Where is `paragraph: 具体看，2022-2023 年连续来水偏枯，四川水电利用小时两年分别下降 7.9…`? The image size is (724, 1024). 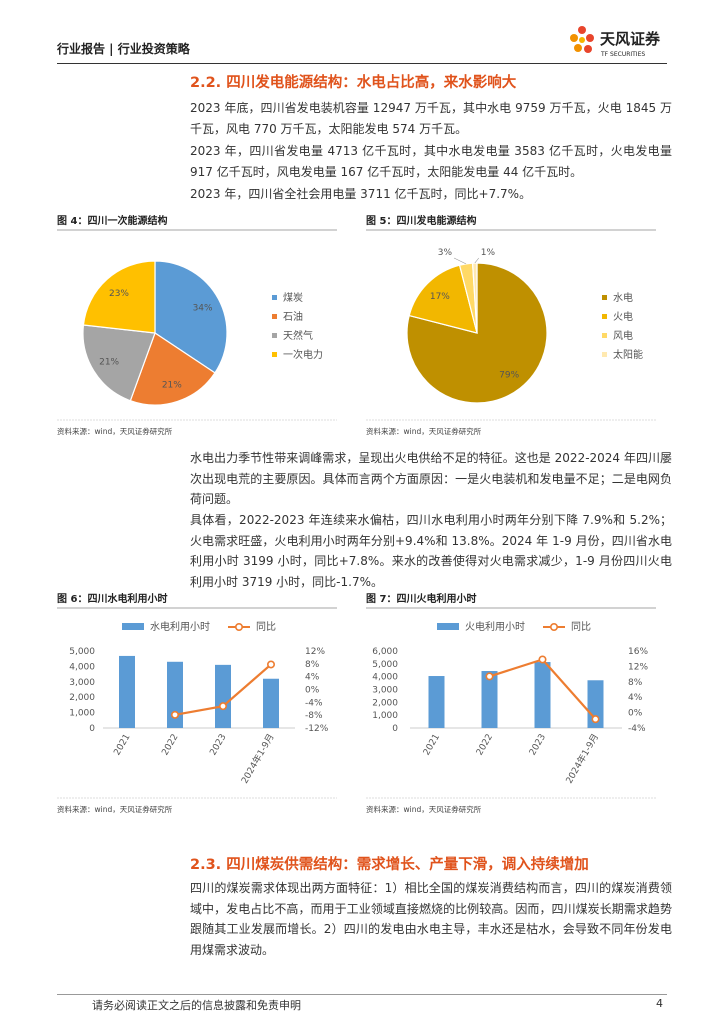 paragraph: 具体看，2022-2023 年连续来水偏枯，四川水电利用小时两年分别下降 7.9… is located at coordinates (431, 551).